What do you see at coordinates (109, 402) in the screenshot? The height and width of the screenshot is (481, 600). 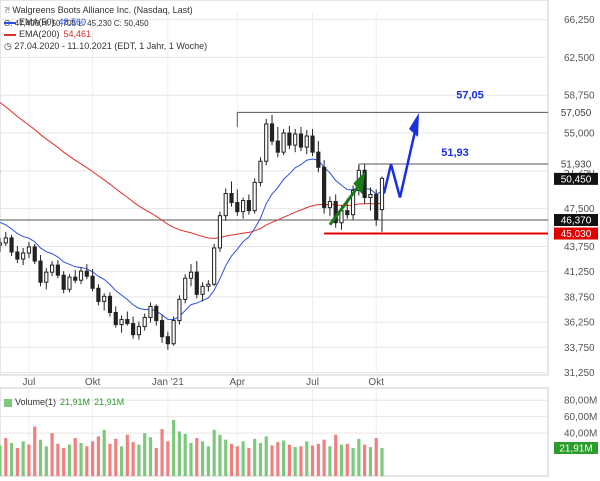 I see `volume-value-2: 21,91M` at bounding box center [109, 402].